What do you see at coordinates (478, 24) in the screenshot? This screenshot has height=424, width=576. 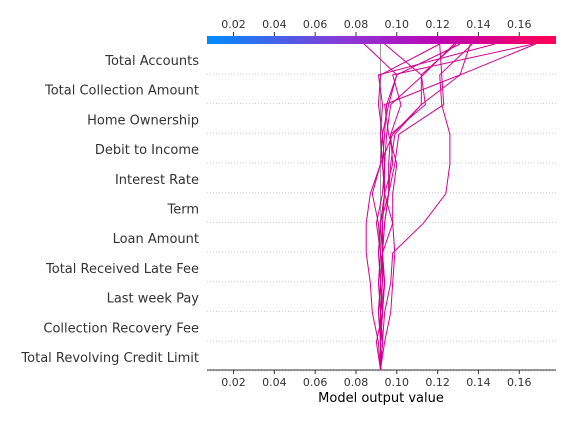 I see `top-tick-label: 0.14` at bounding box center [478, 24].